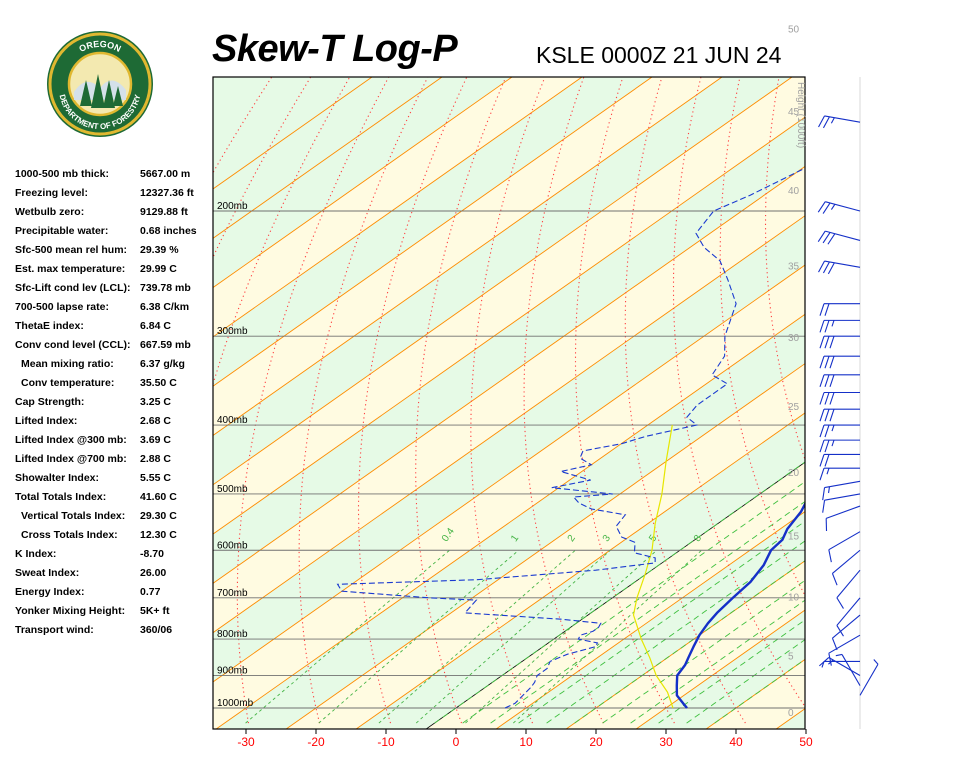 The image size is (960, 768). Describe the element at coordinates (155, 459) in the screenshot. I see `index-value: 2.88 C` at that location.